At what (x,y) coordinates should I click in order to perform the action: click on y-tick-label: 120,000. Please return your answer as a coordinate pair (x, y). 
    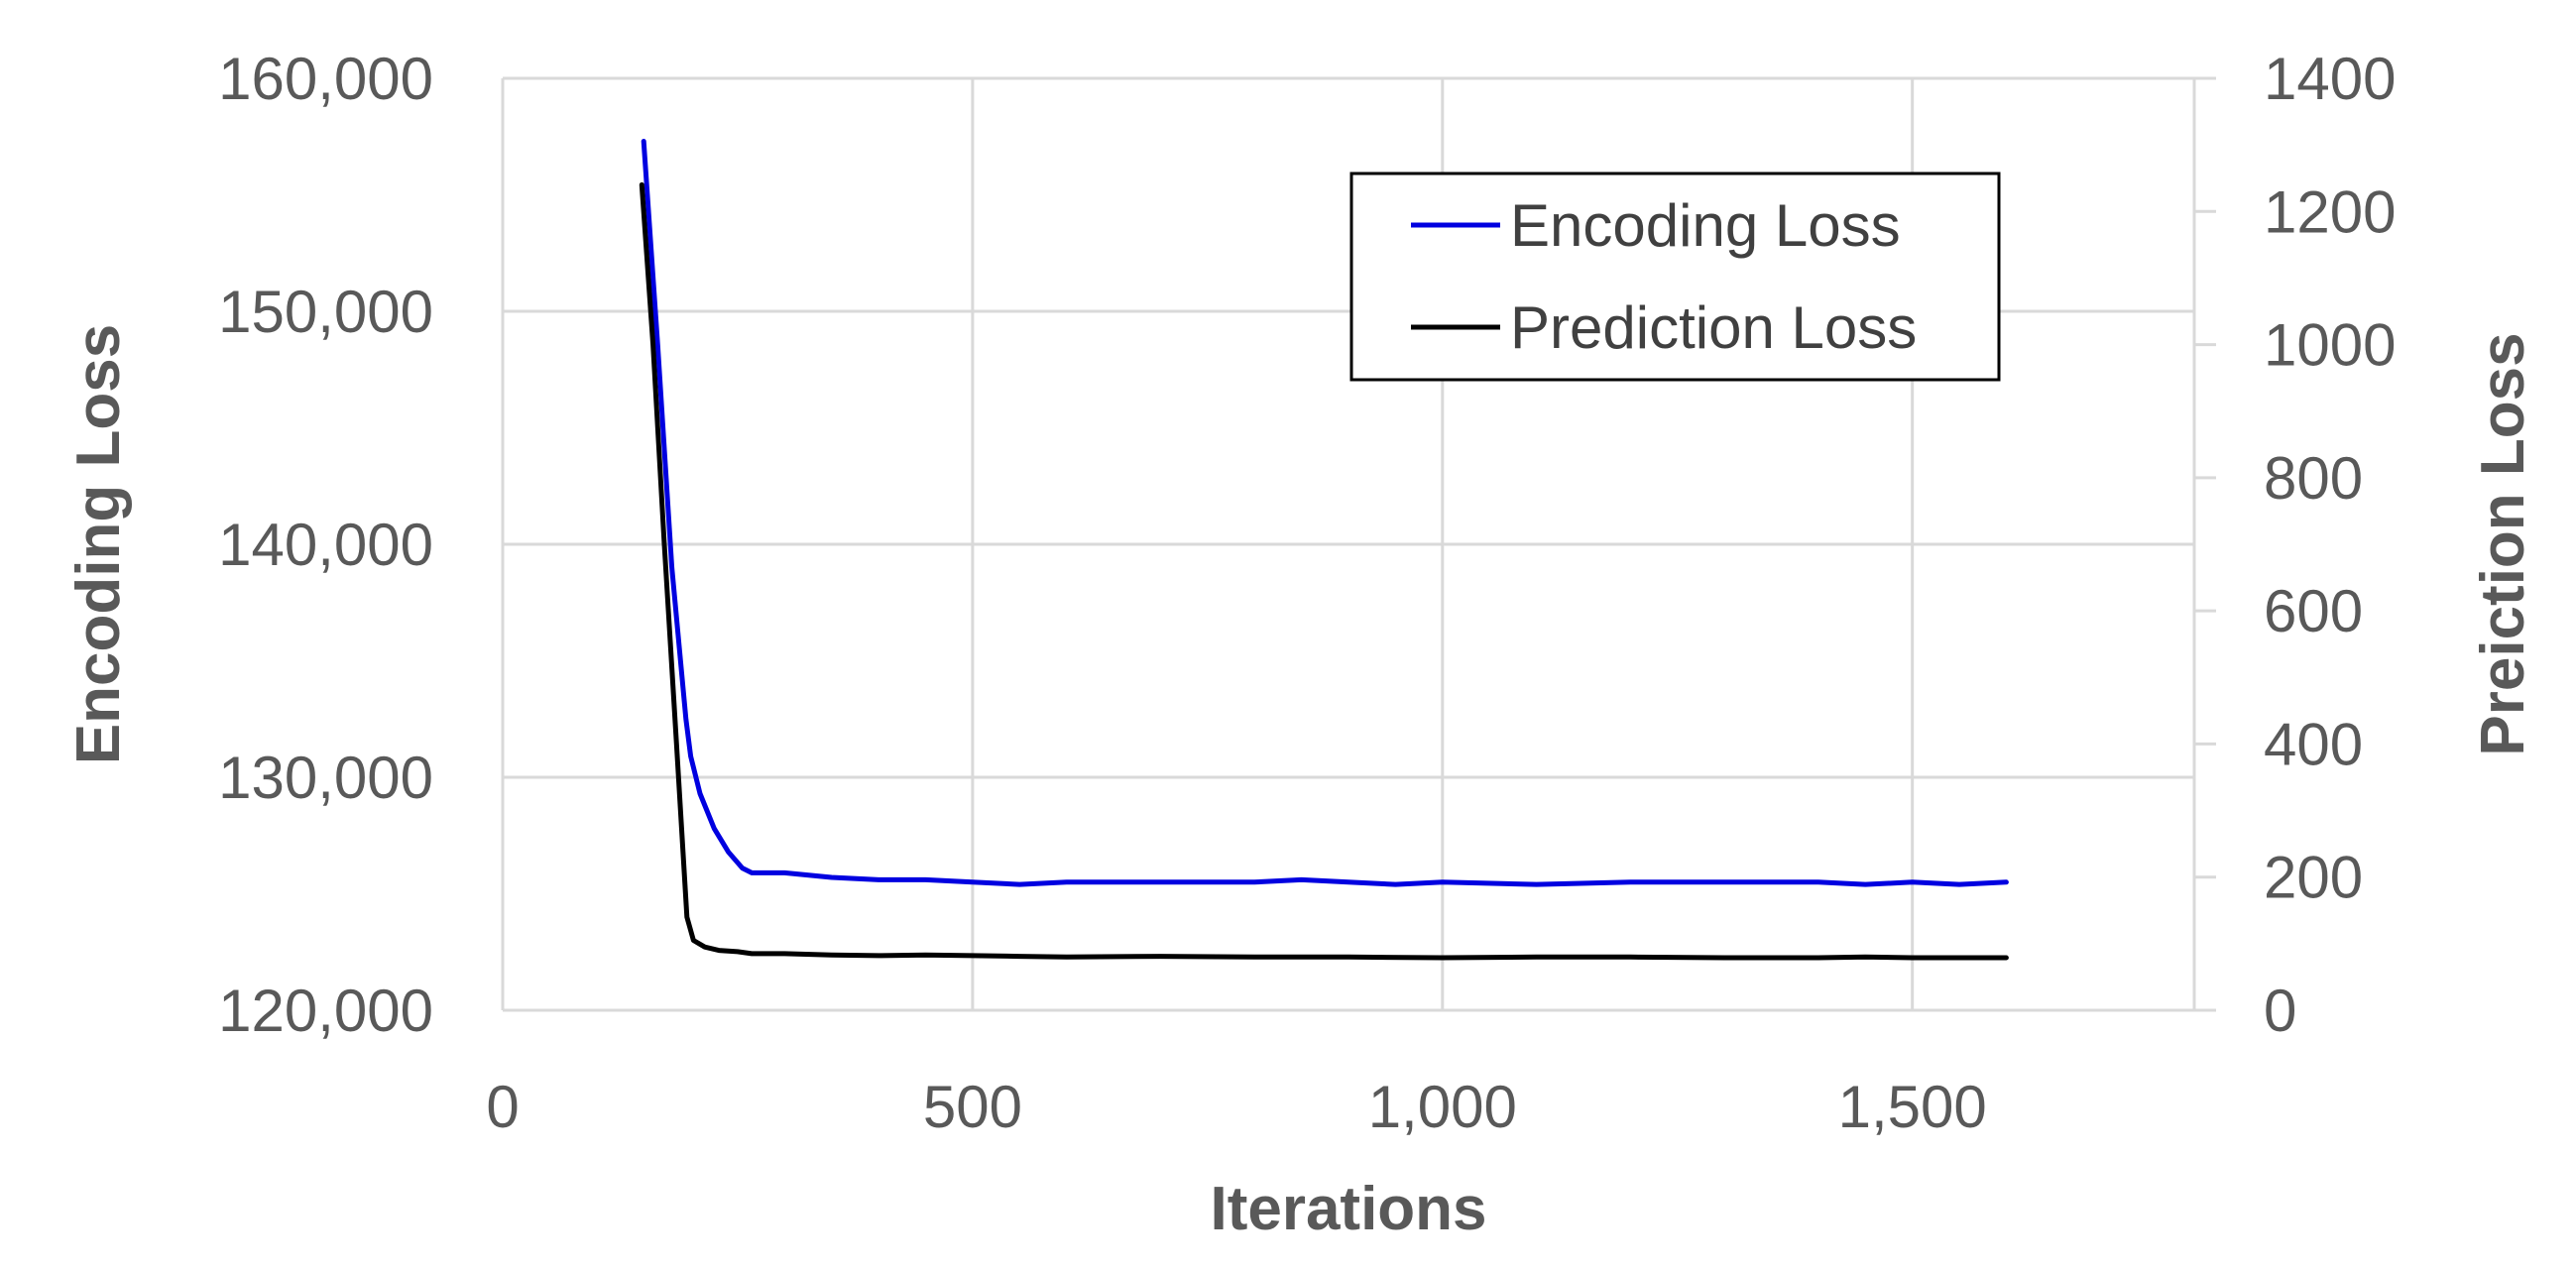
    Looking at the image, I should click on (326, 1011).